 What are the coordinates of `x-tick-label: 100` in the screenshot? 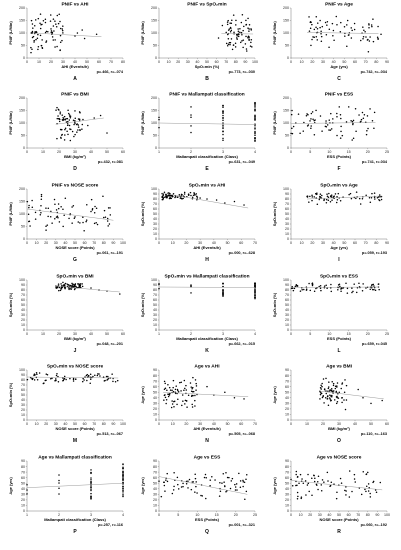 It's located at (123, 424).